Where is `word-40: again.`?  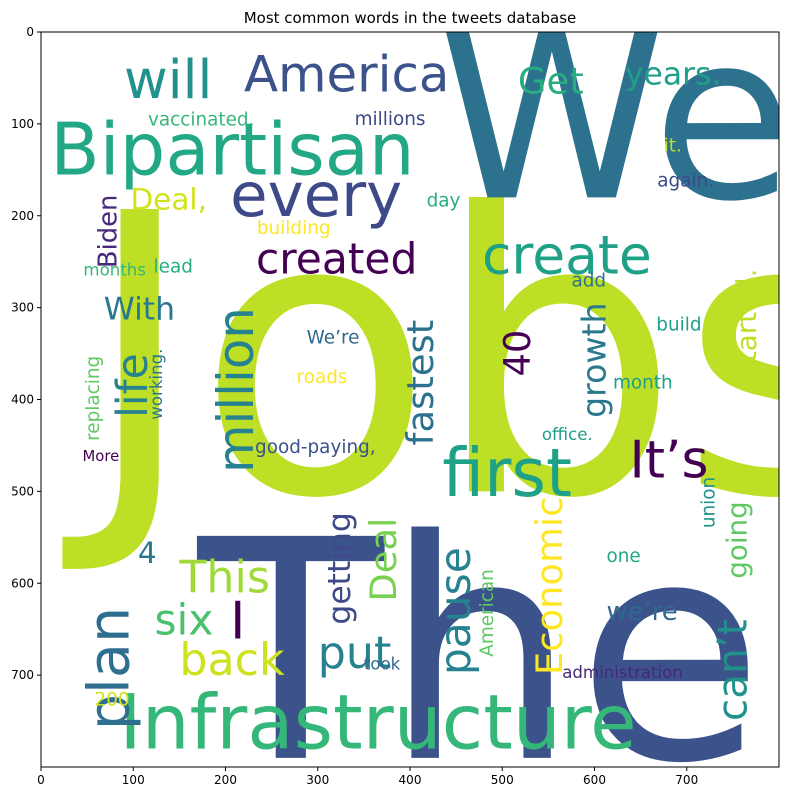
word-40: again. is located at coordinates (685, 180).